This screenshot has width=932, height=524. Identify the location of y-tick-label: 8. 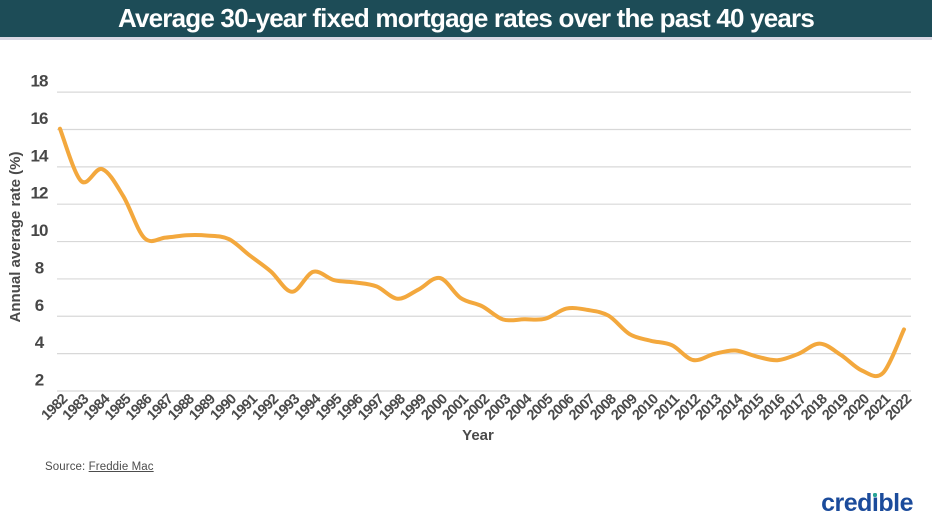
(39, 267).